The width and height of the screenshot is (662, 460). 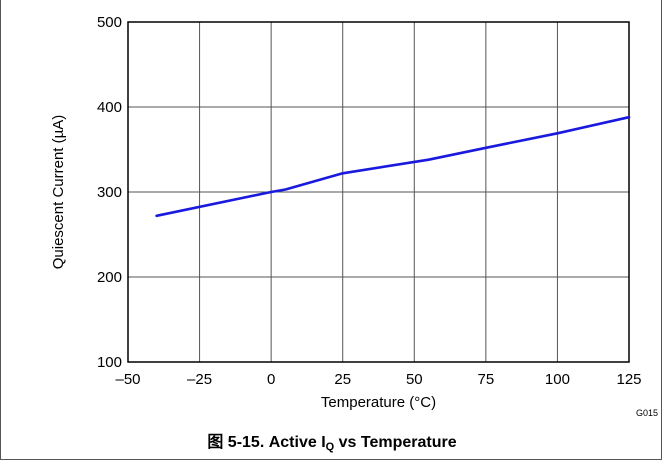 I want to click on y-tick-label: 100, so click(x=109, y=362).